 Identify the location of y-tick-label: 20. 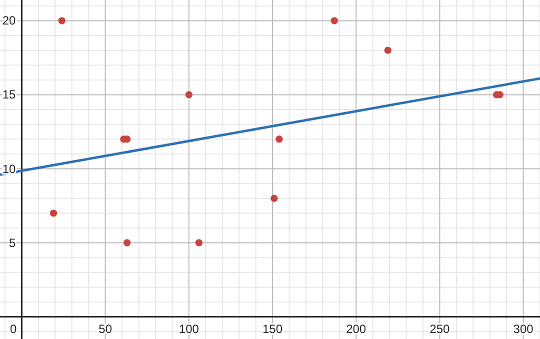
(9, 21).